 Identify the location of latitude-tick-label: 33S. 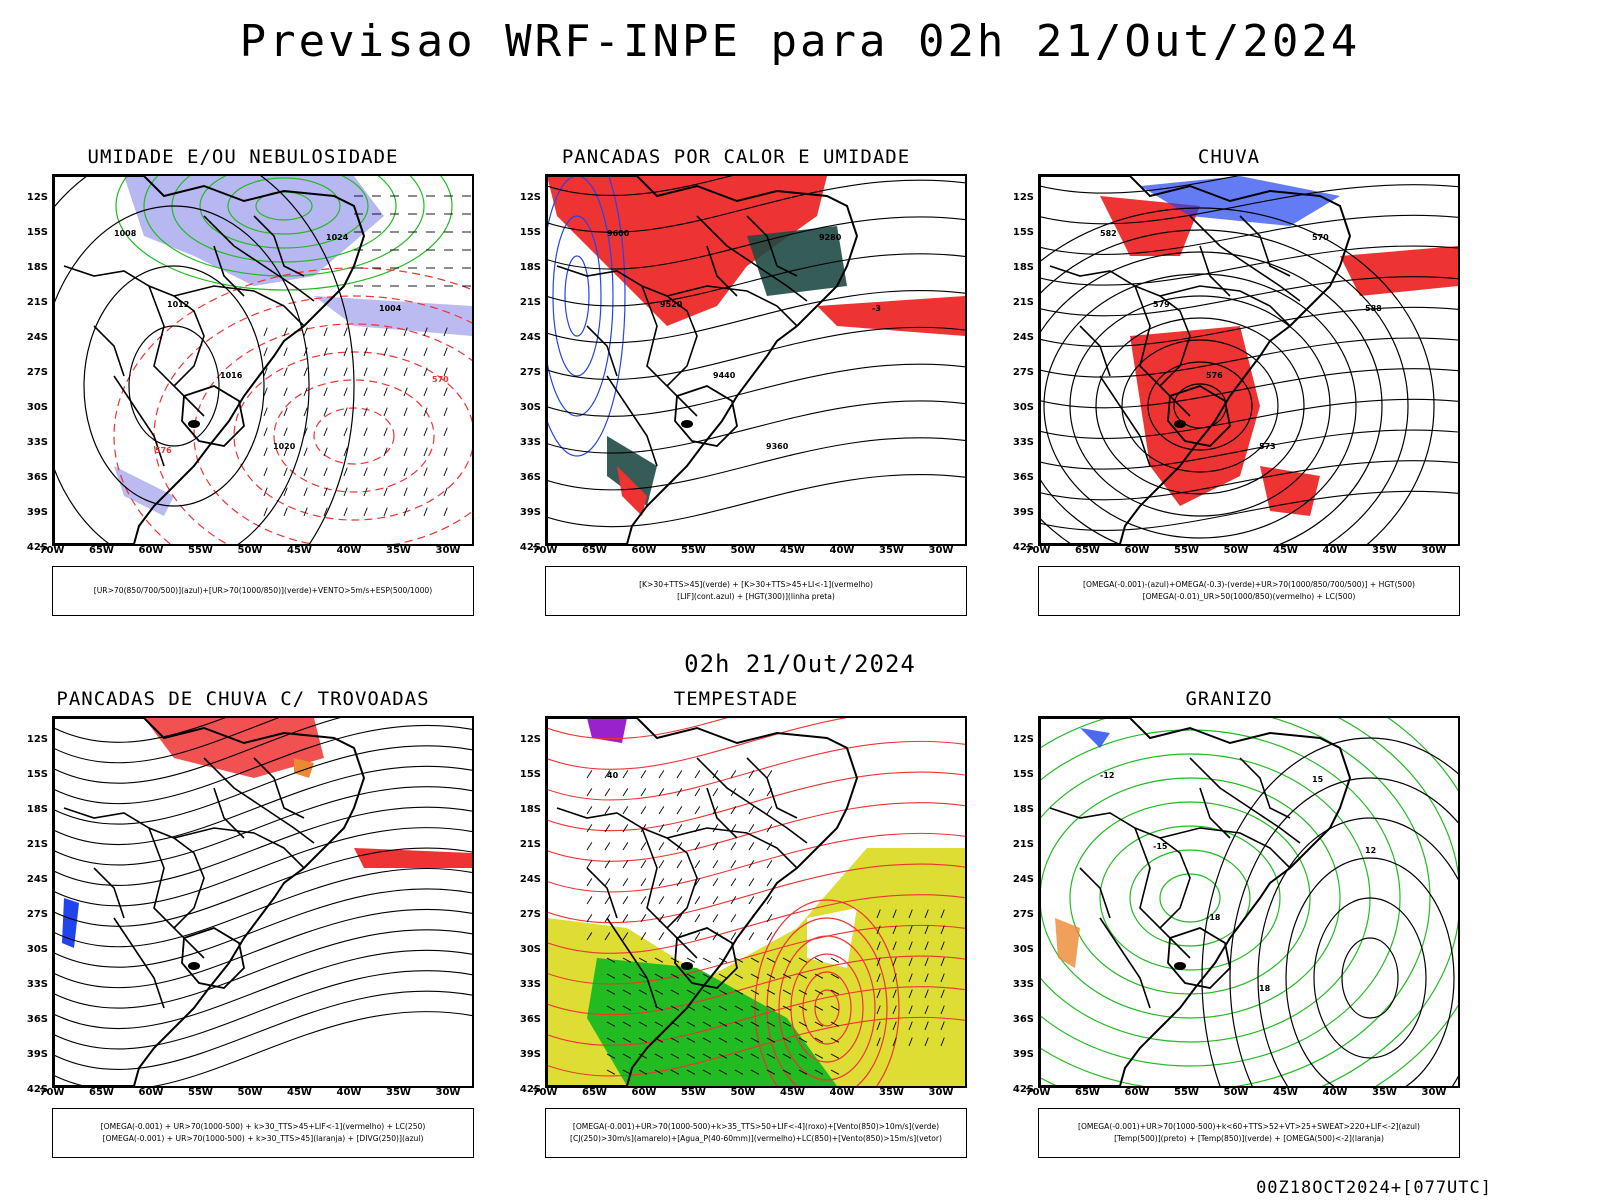
(1023, 984).